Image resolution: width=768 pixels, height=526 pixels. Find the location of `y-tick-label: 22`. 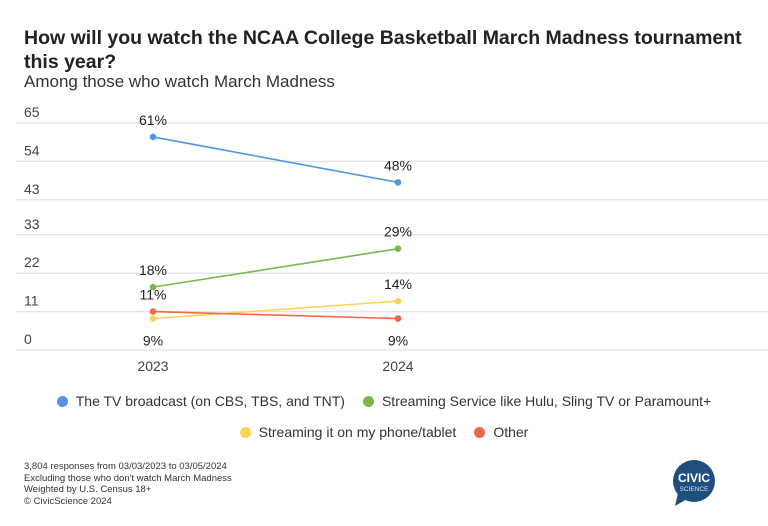

y-tick-label: 22 is located at coordinates (32, 262).